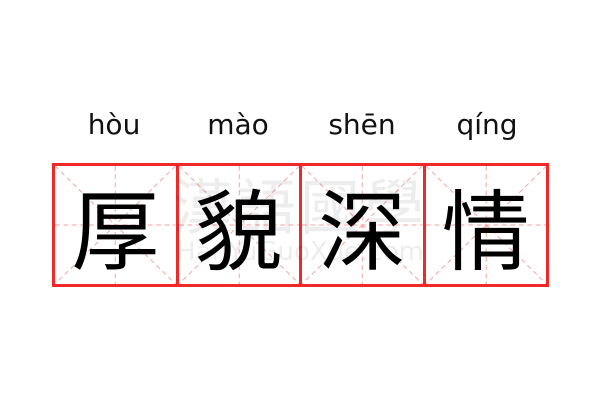 The width and height of the screenshot is (600, 400). What do you see at coordinates (362, 232) in the screenshot?
I see `character-3: 深` at bounding box center [362, 232].